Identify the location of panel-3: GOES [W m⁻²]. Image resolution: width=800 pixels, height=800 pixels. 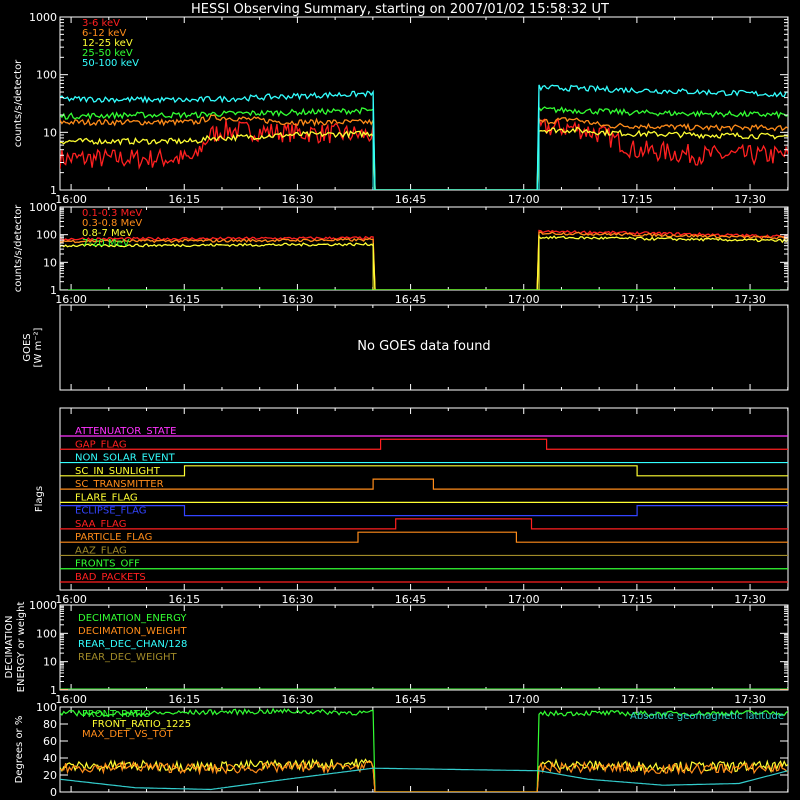
(405, 347).